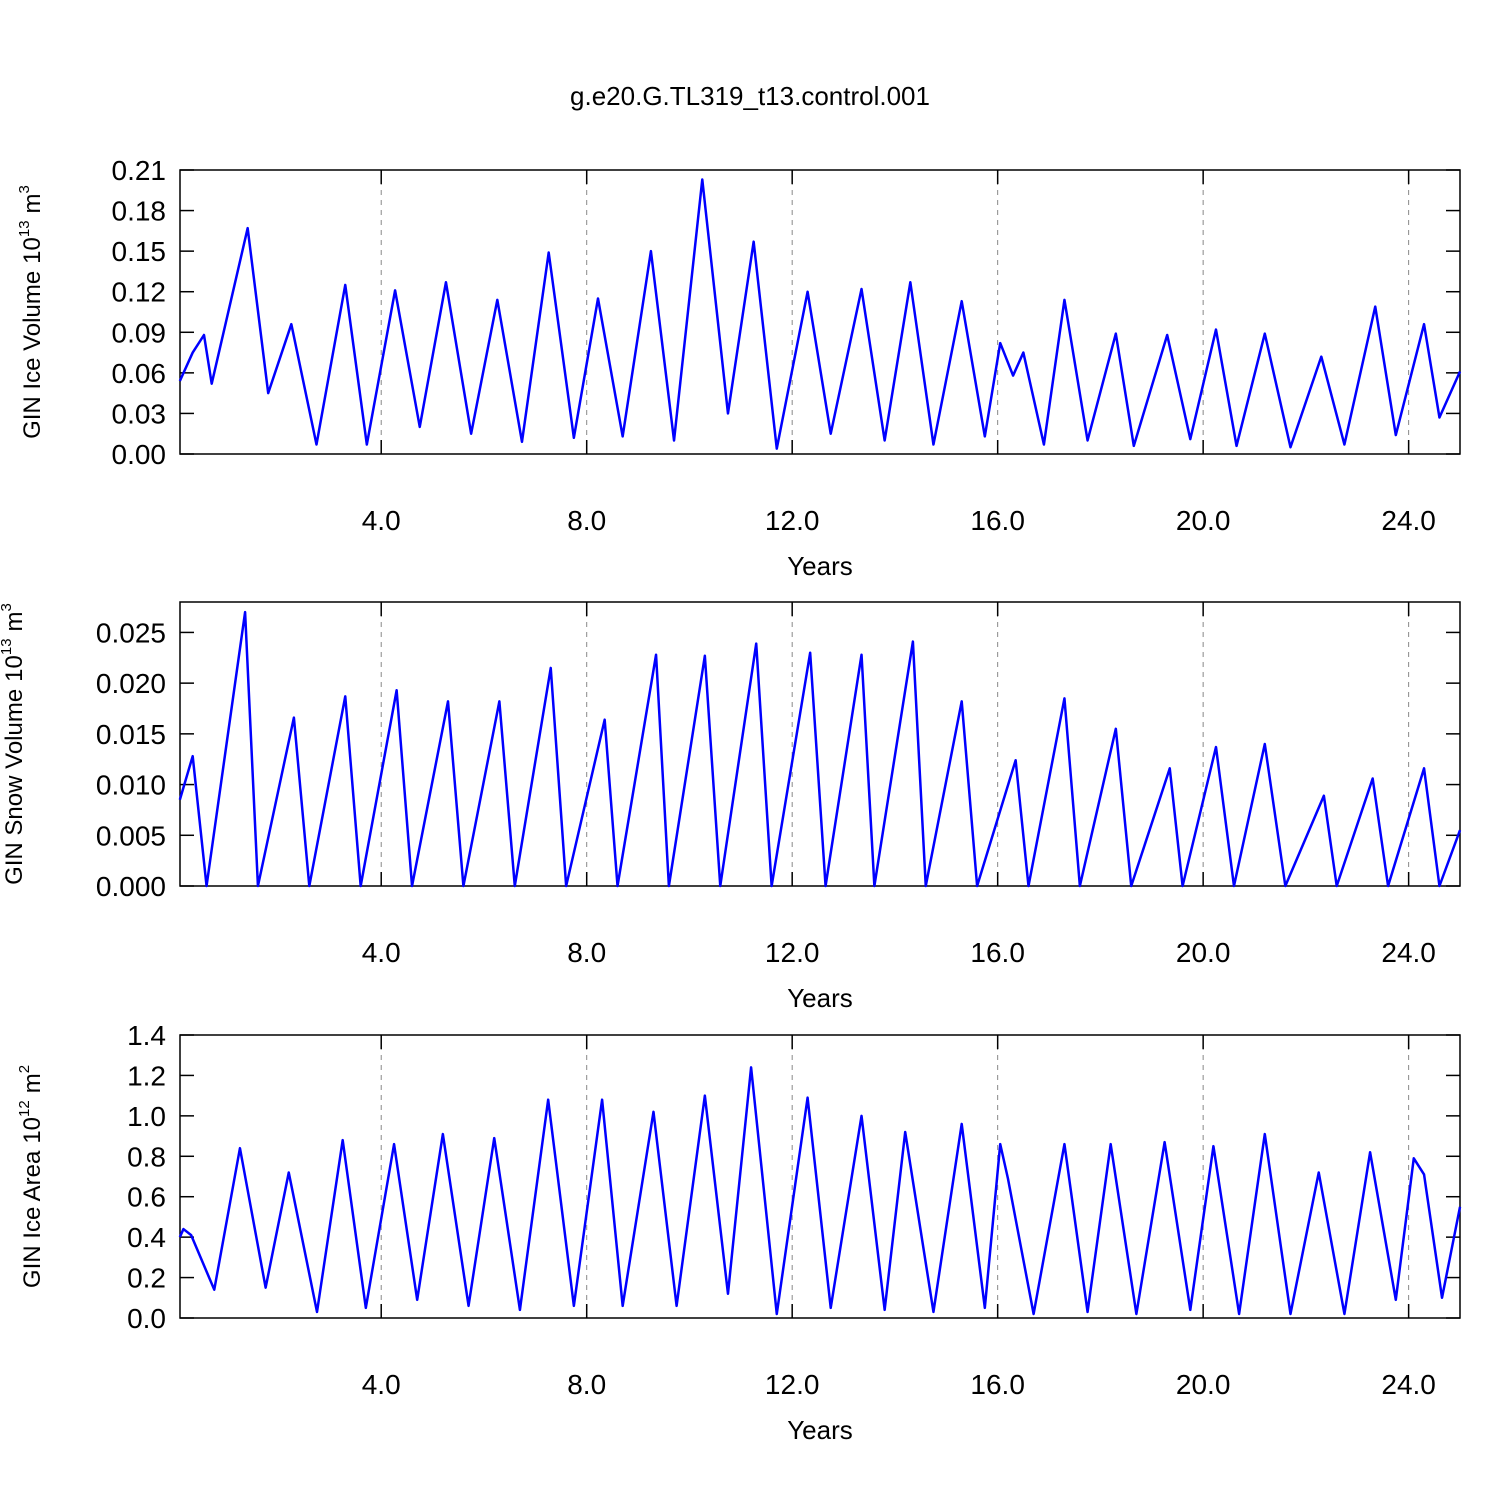 Image resolution: width=1500 pixels, height=1505 pixels. I want to click on y-tick-label: 0.0, so click(146, 1318).